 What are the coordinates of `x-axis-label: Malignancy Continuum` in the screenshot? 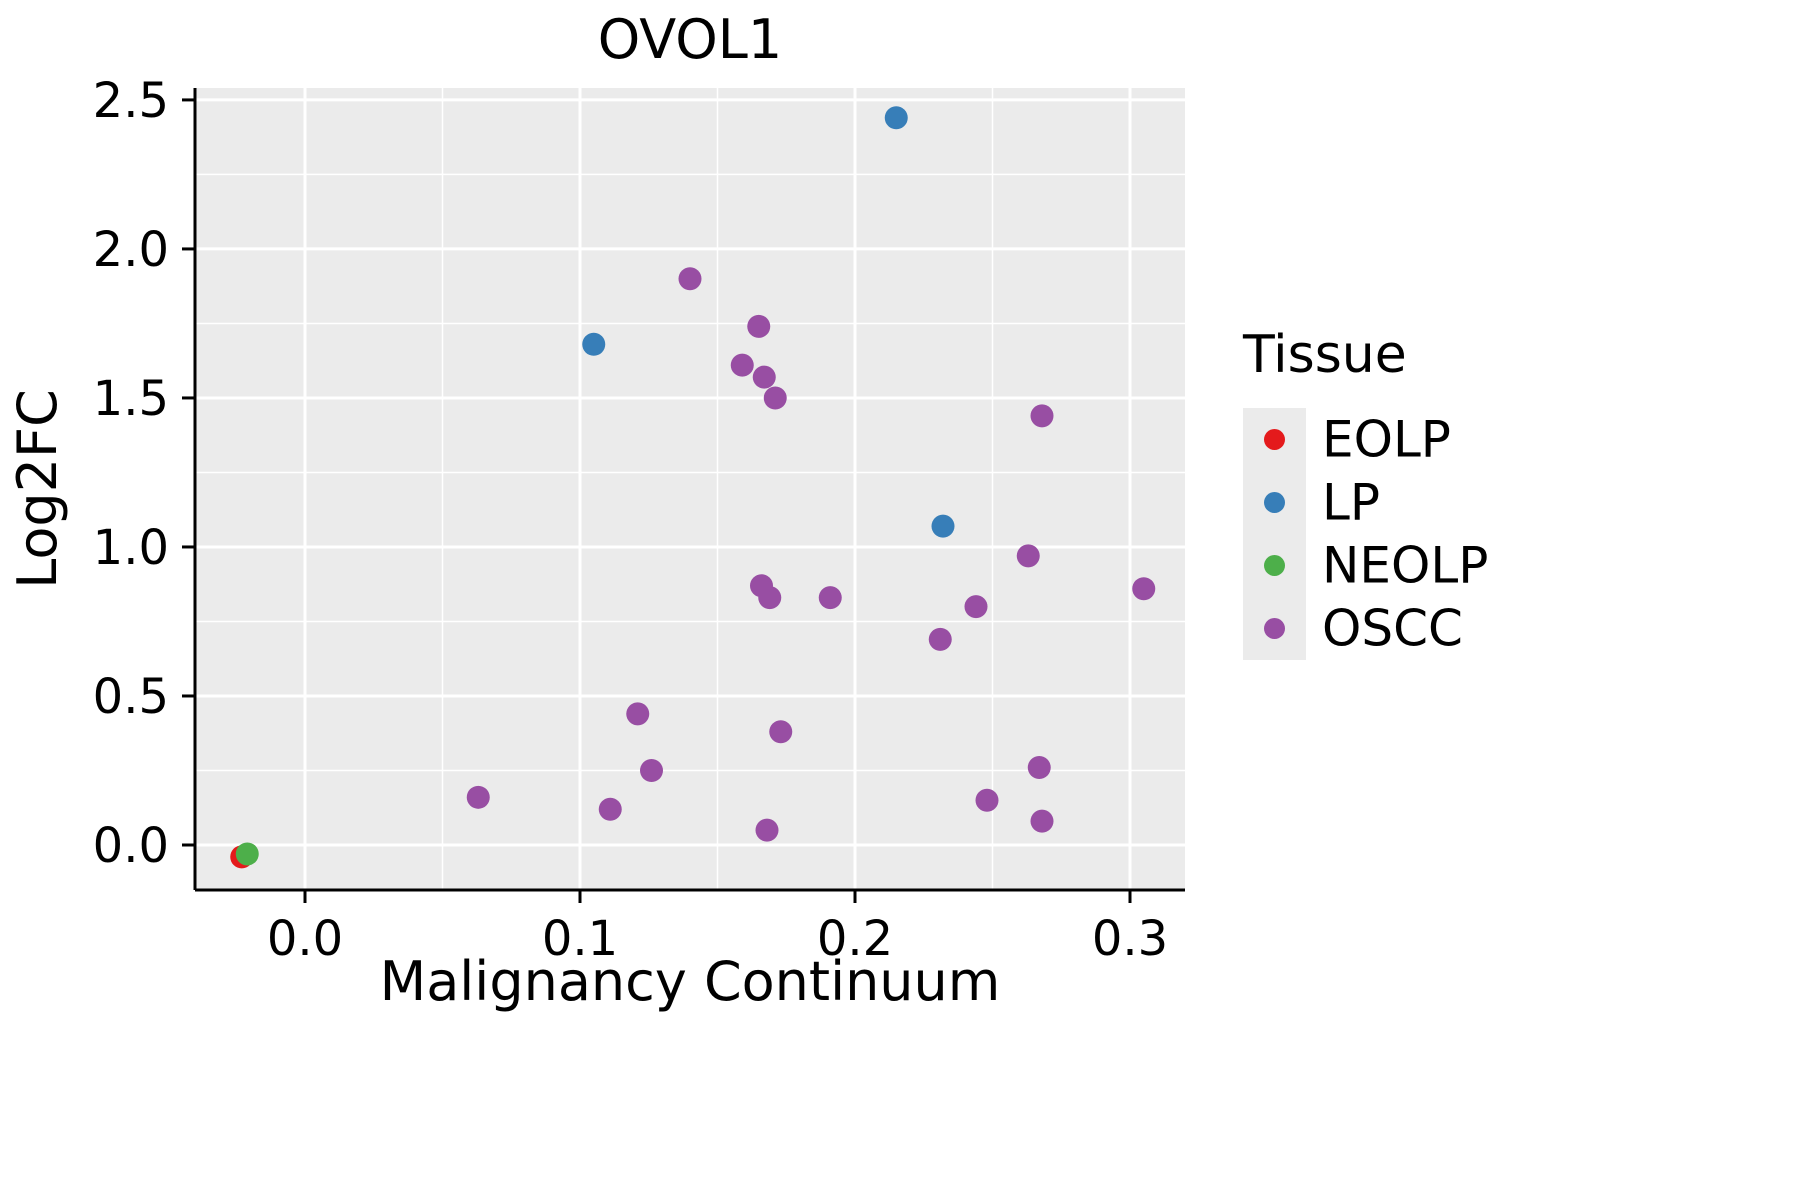 It's located at (690, 981).